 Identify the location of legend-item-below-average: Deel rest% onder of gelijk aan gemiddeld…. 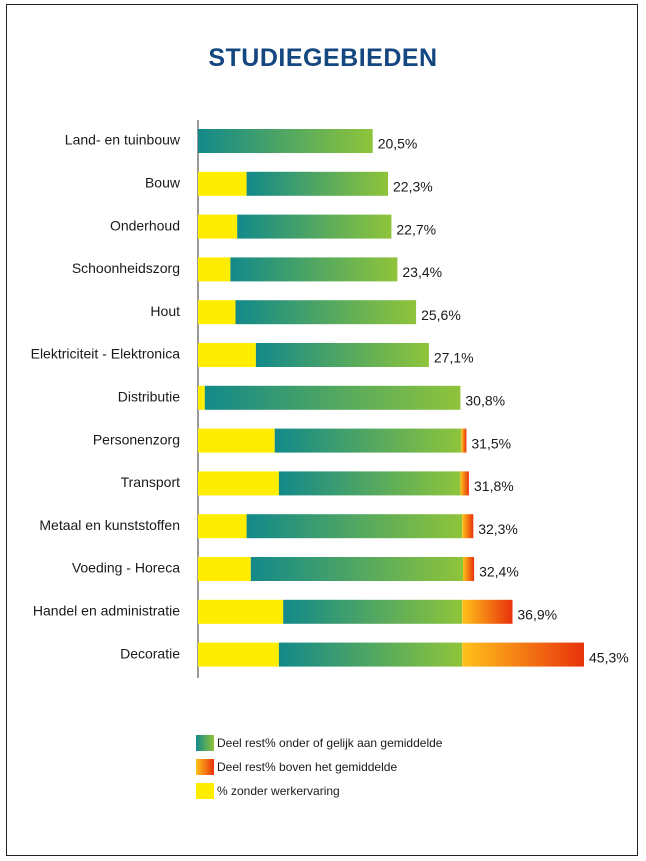
(319, 743).